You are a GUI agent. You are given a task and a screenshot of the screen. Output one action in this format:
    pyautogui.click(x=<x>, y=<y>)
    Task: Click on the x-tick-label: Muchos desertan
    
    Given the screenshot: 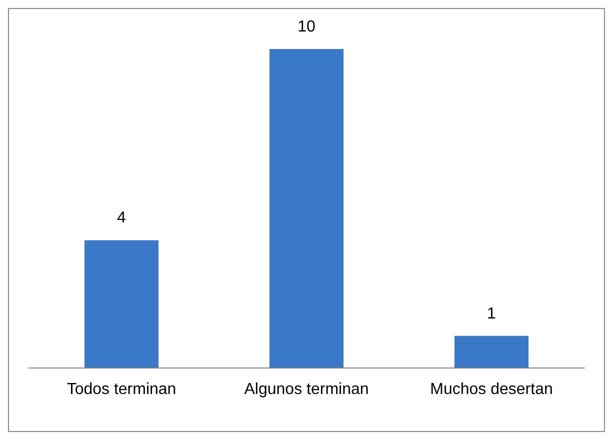 What is the action you would take?
    pyautogui.click(x=491, y=389)
    